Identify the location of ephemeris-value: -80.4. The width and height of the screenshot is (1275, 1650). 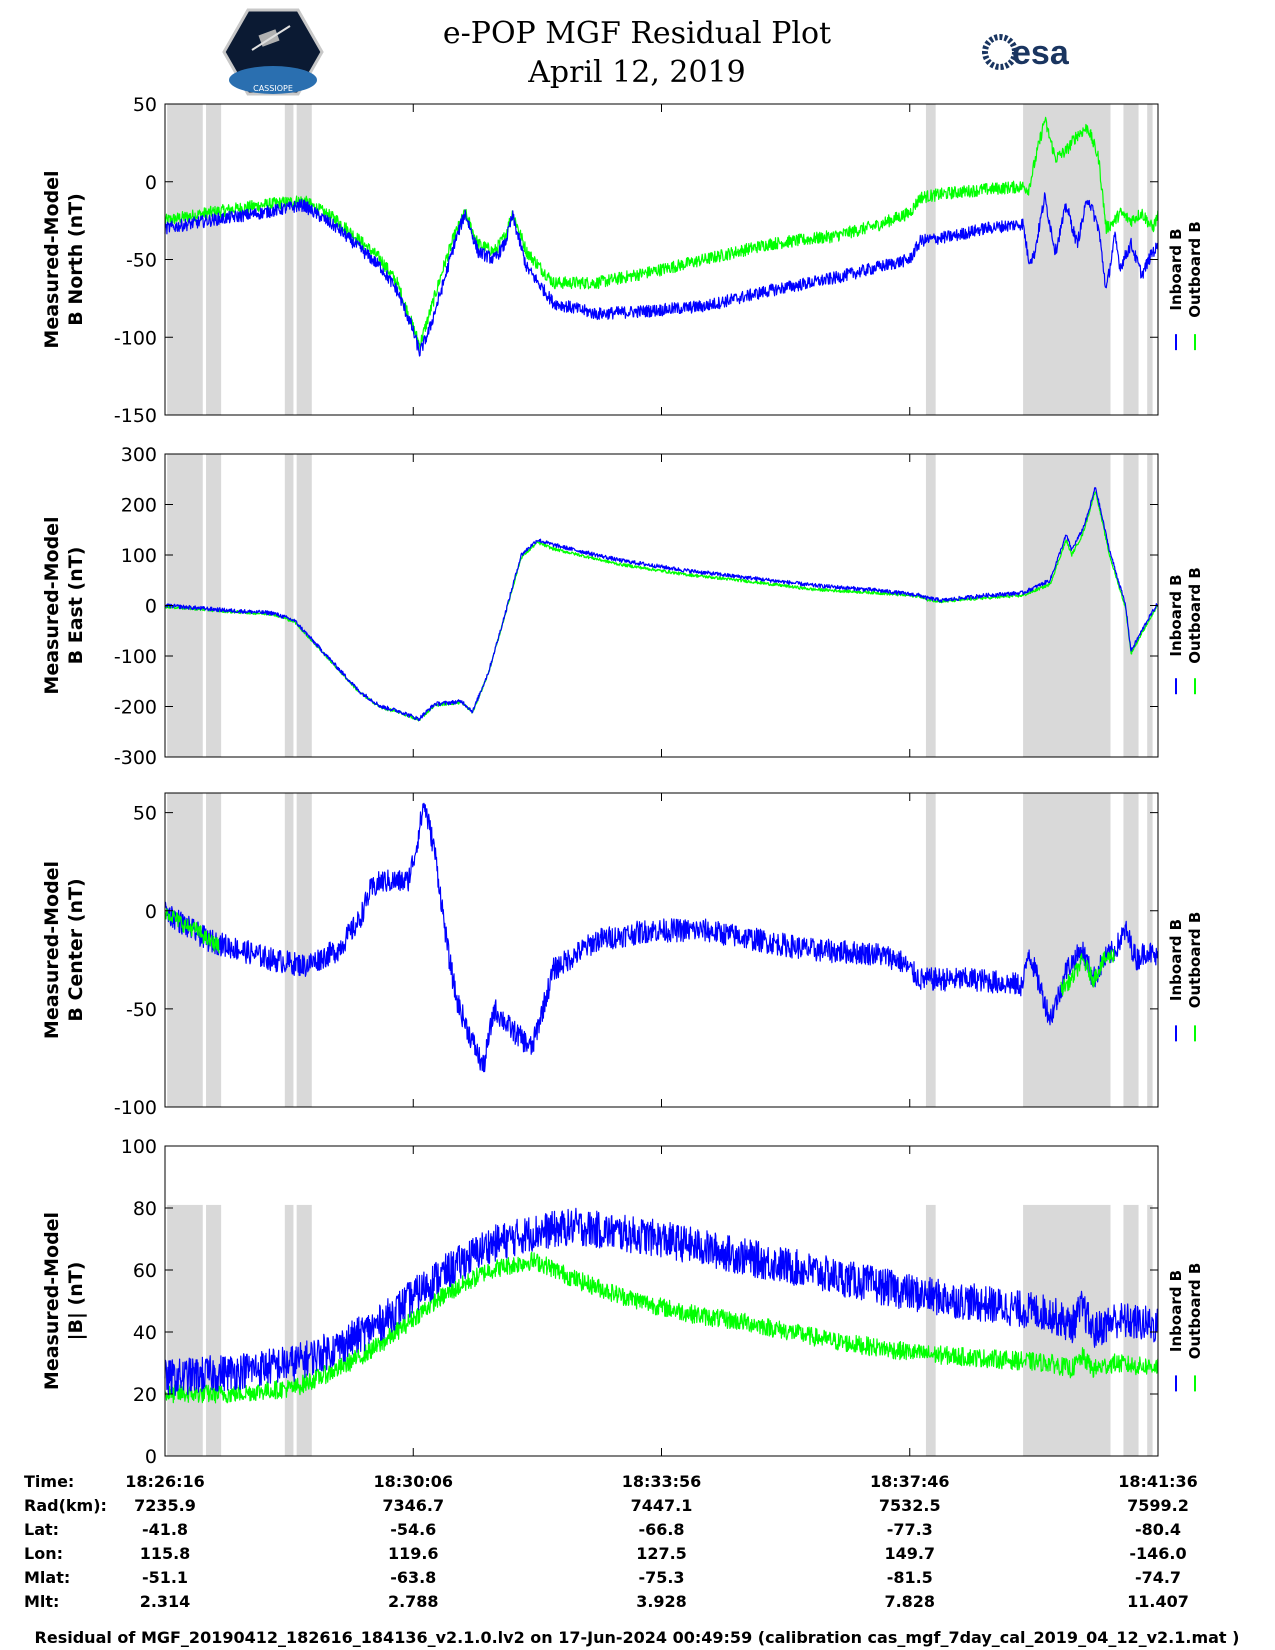
(1158, 1529).